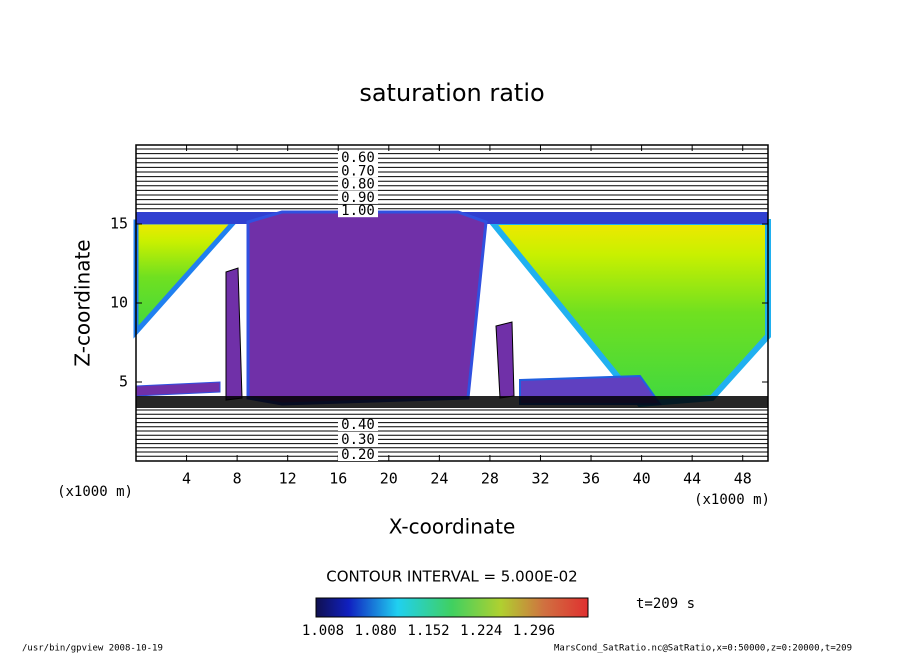 Image resolution: width=904 pixels, height=654 pixels. Describe the element at coordinates (338, 479) in the screenshot. I see `x-tick-label: 16` at that location.